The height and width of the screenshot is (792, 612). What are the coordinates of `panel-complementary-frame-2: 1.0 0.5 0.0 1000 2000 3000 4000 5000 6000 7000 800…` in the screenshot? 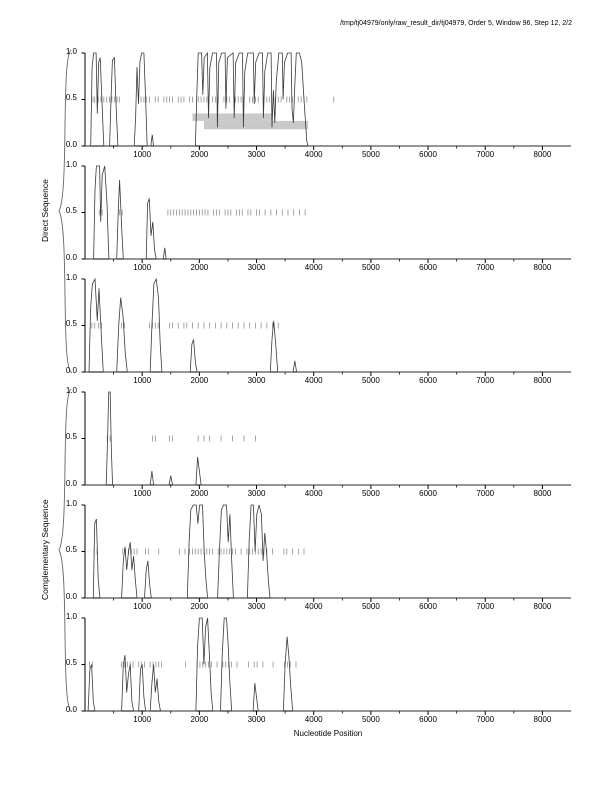 It's located at (319, 556).